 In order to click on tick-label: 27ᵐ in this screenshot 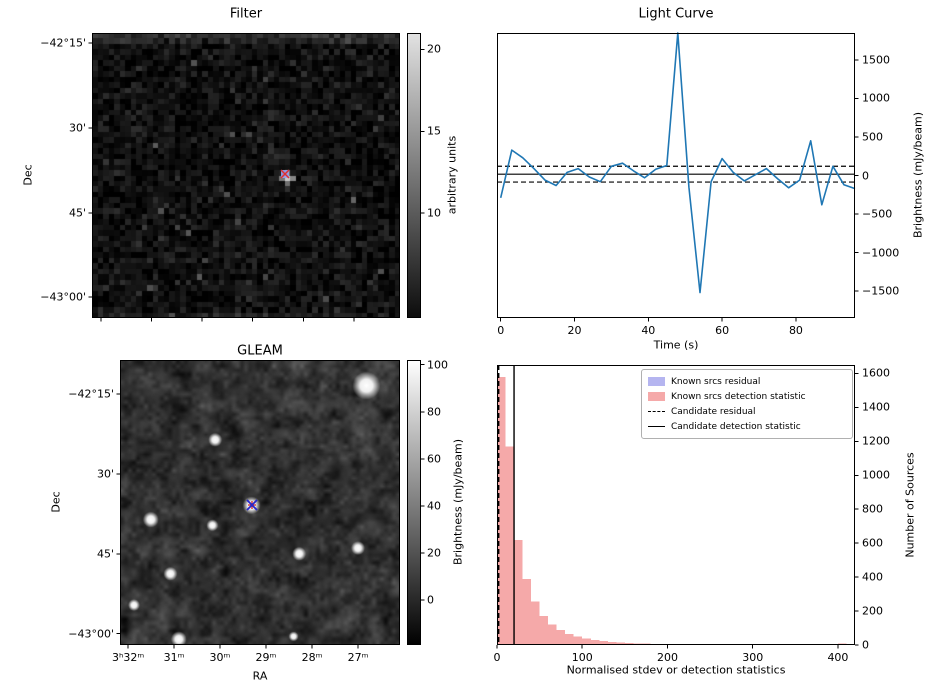, I will do `click(358, 657)`.